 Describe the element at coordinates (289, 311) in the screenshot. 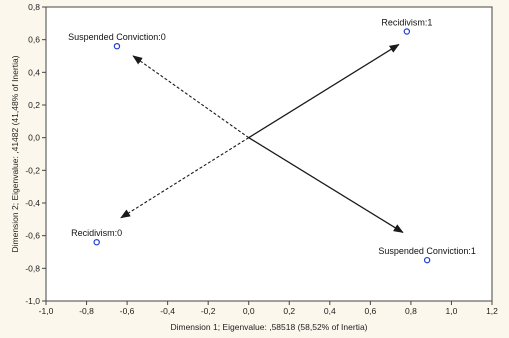

I see `x-tick-label: 0,2` at that location.